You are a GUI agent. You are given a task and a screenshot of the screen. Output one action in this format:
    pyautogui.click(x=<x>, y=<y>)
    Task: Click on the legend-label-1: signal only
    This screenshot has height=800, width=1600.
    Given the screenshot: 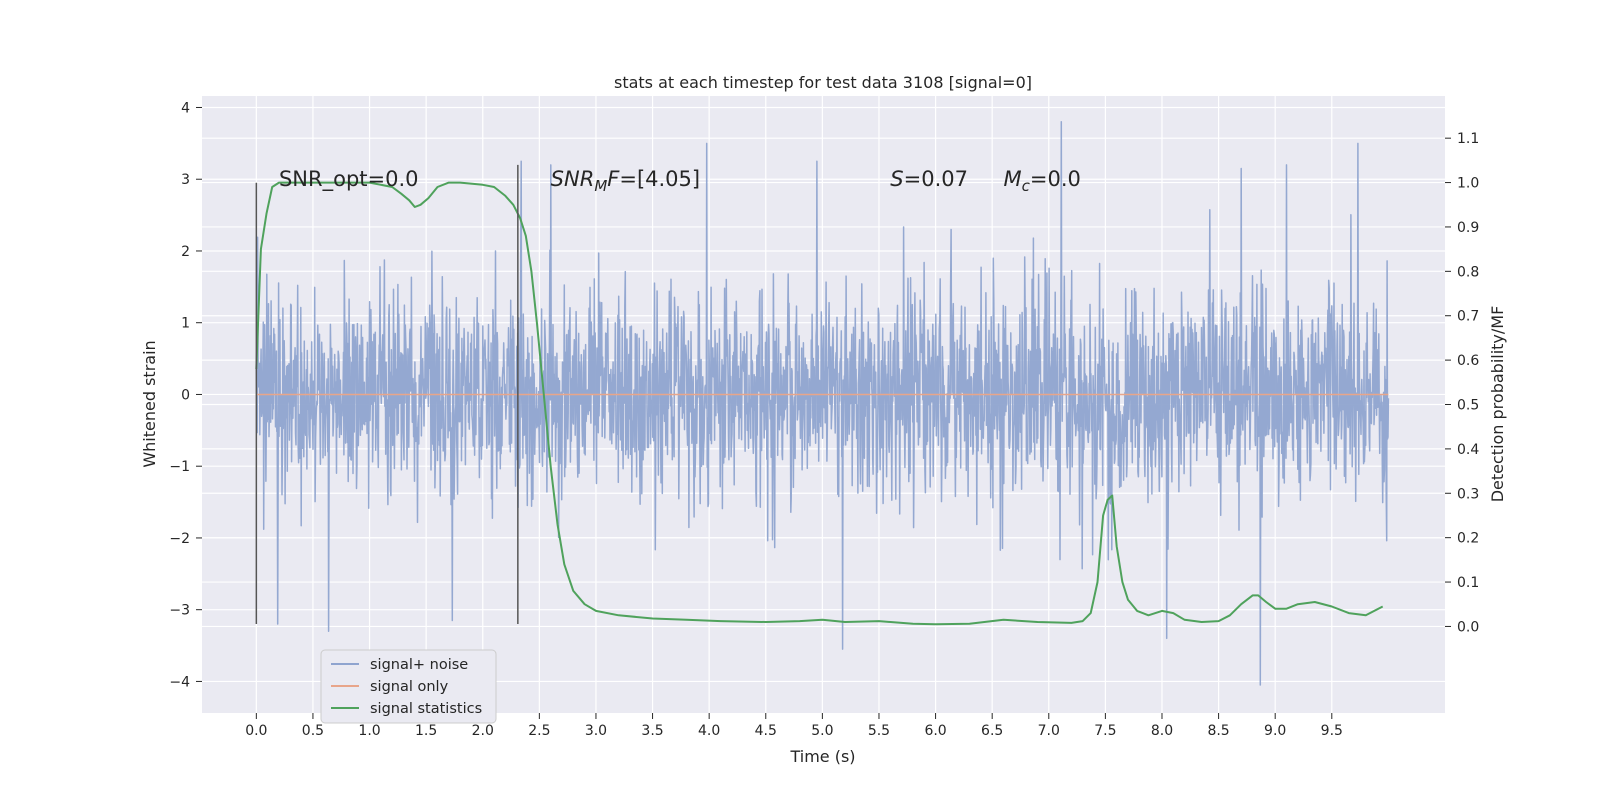 What is the action you would take?
    pyautogui.click(x=409, y=687)
    